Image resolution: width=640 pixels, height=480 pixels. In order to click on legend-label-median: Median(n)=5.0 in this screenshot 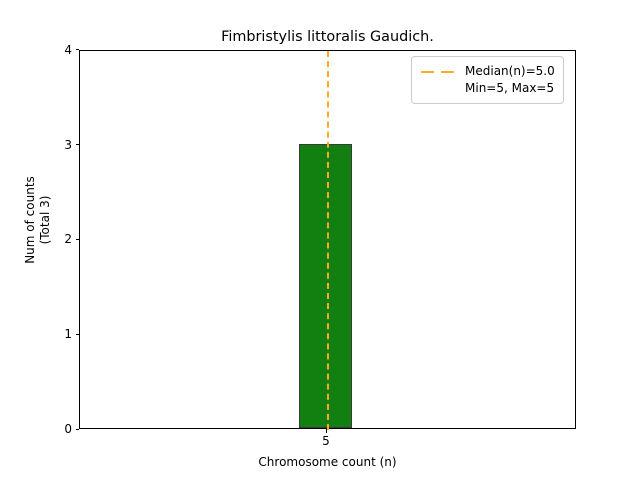, I will do `click(510, 71)`.